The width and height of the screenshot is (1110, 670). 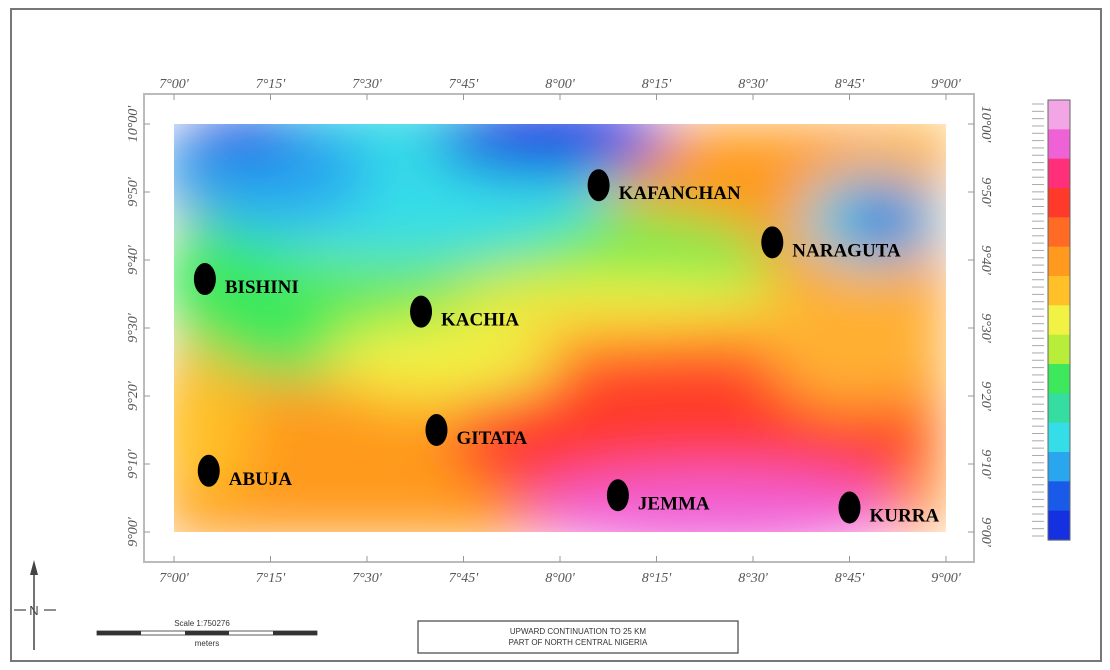 I want to click on lon-tick-bottom: 8°30', so click(x=753, y=578).